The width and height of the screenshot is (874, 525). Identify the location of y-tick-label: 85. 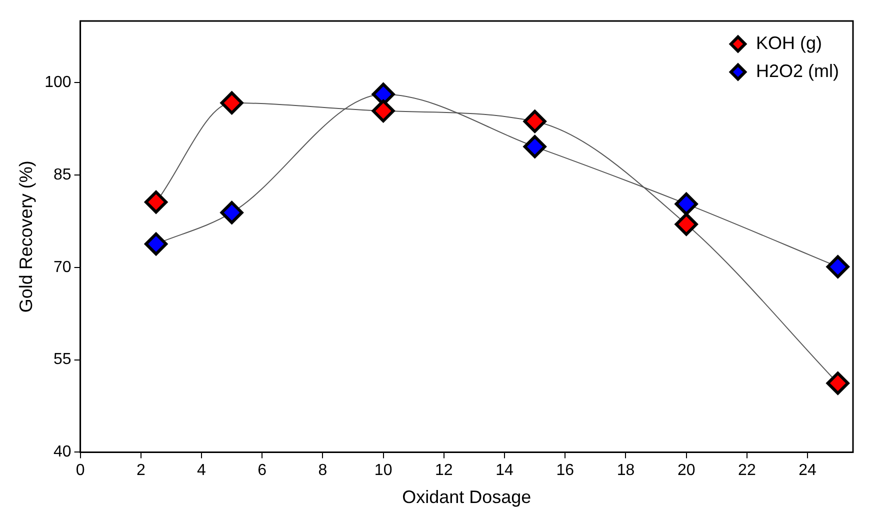
(63, 175).